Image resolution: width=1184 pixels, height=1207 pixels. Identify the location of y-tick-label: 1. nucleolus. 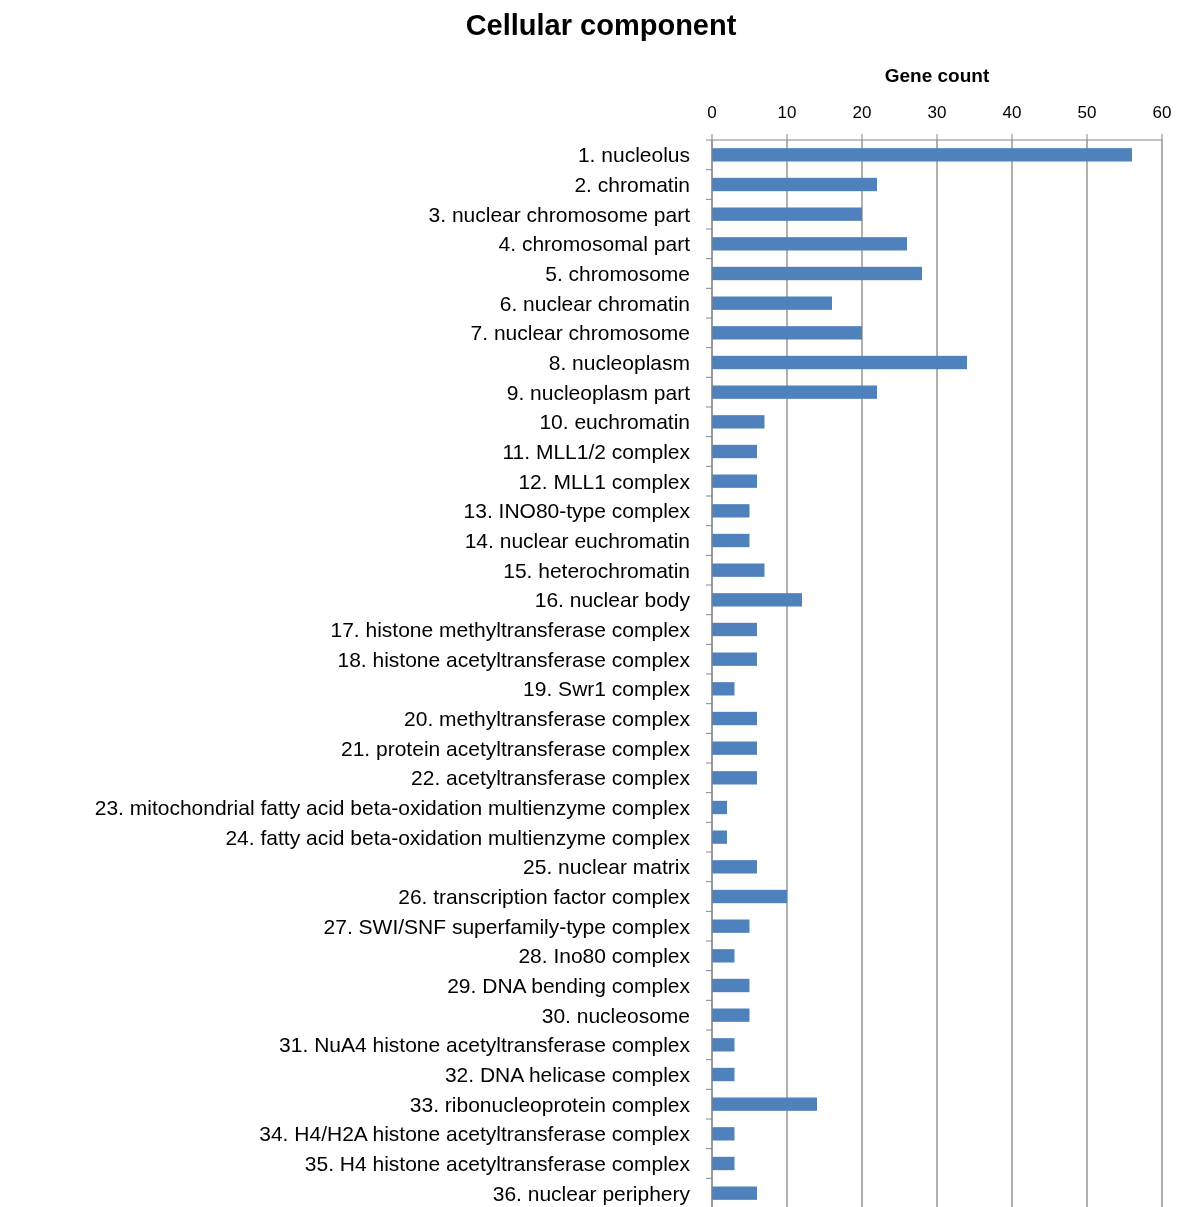
(633, 155).